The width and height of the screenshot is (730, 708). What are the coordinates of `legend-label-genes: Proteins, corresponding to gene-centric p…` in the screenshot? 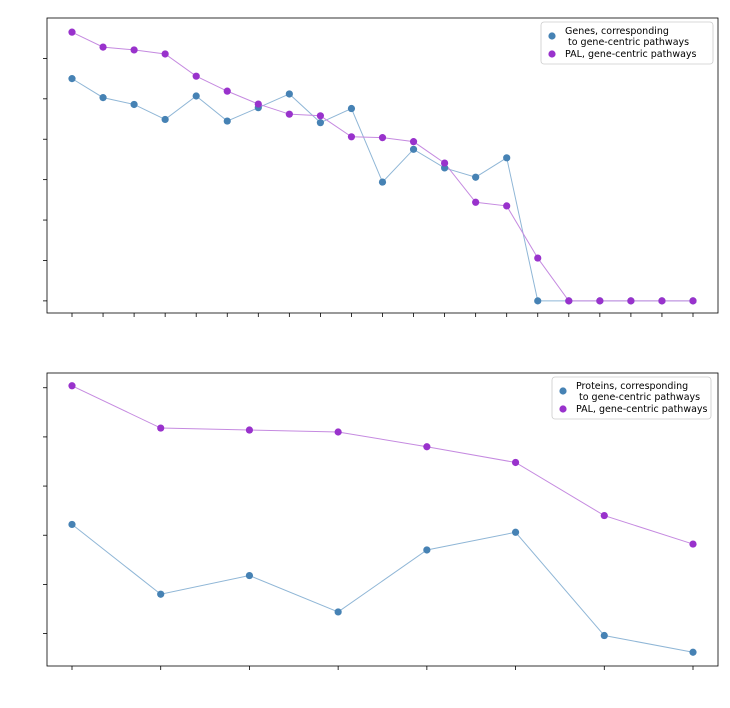 It's located at (638, 392).